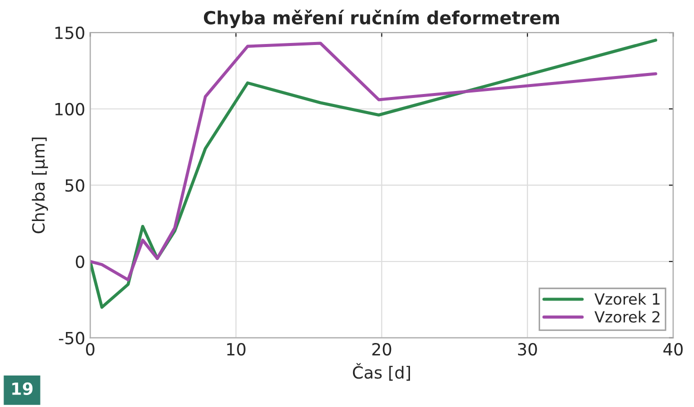 This screenshot has width=694, height=407. Describe the element at coordinates (80, 261) in the screenshot. I see `y-tick-label: 0` at that location.